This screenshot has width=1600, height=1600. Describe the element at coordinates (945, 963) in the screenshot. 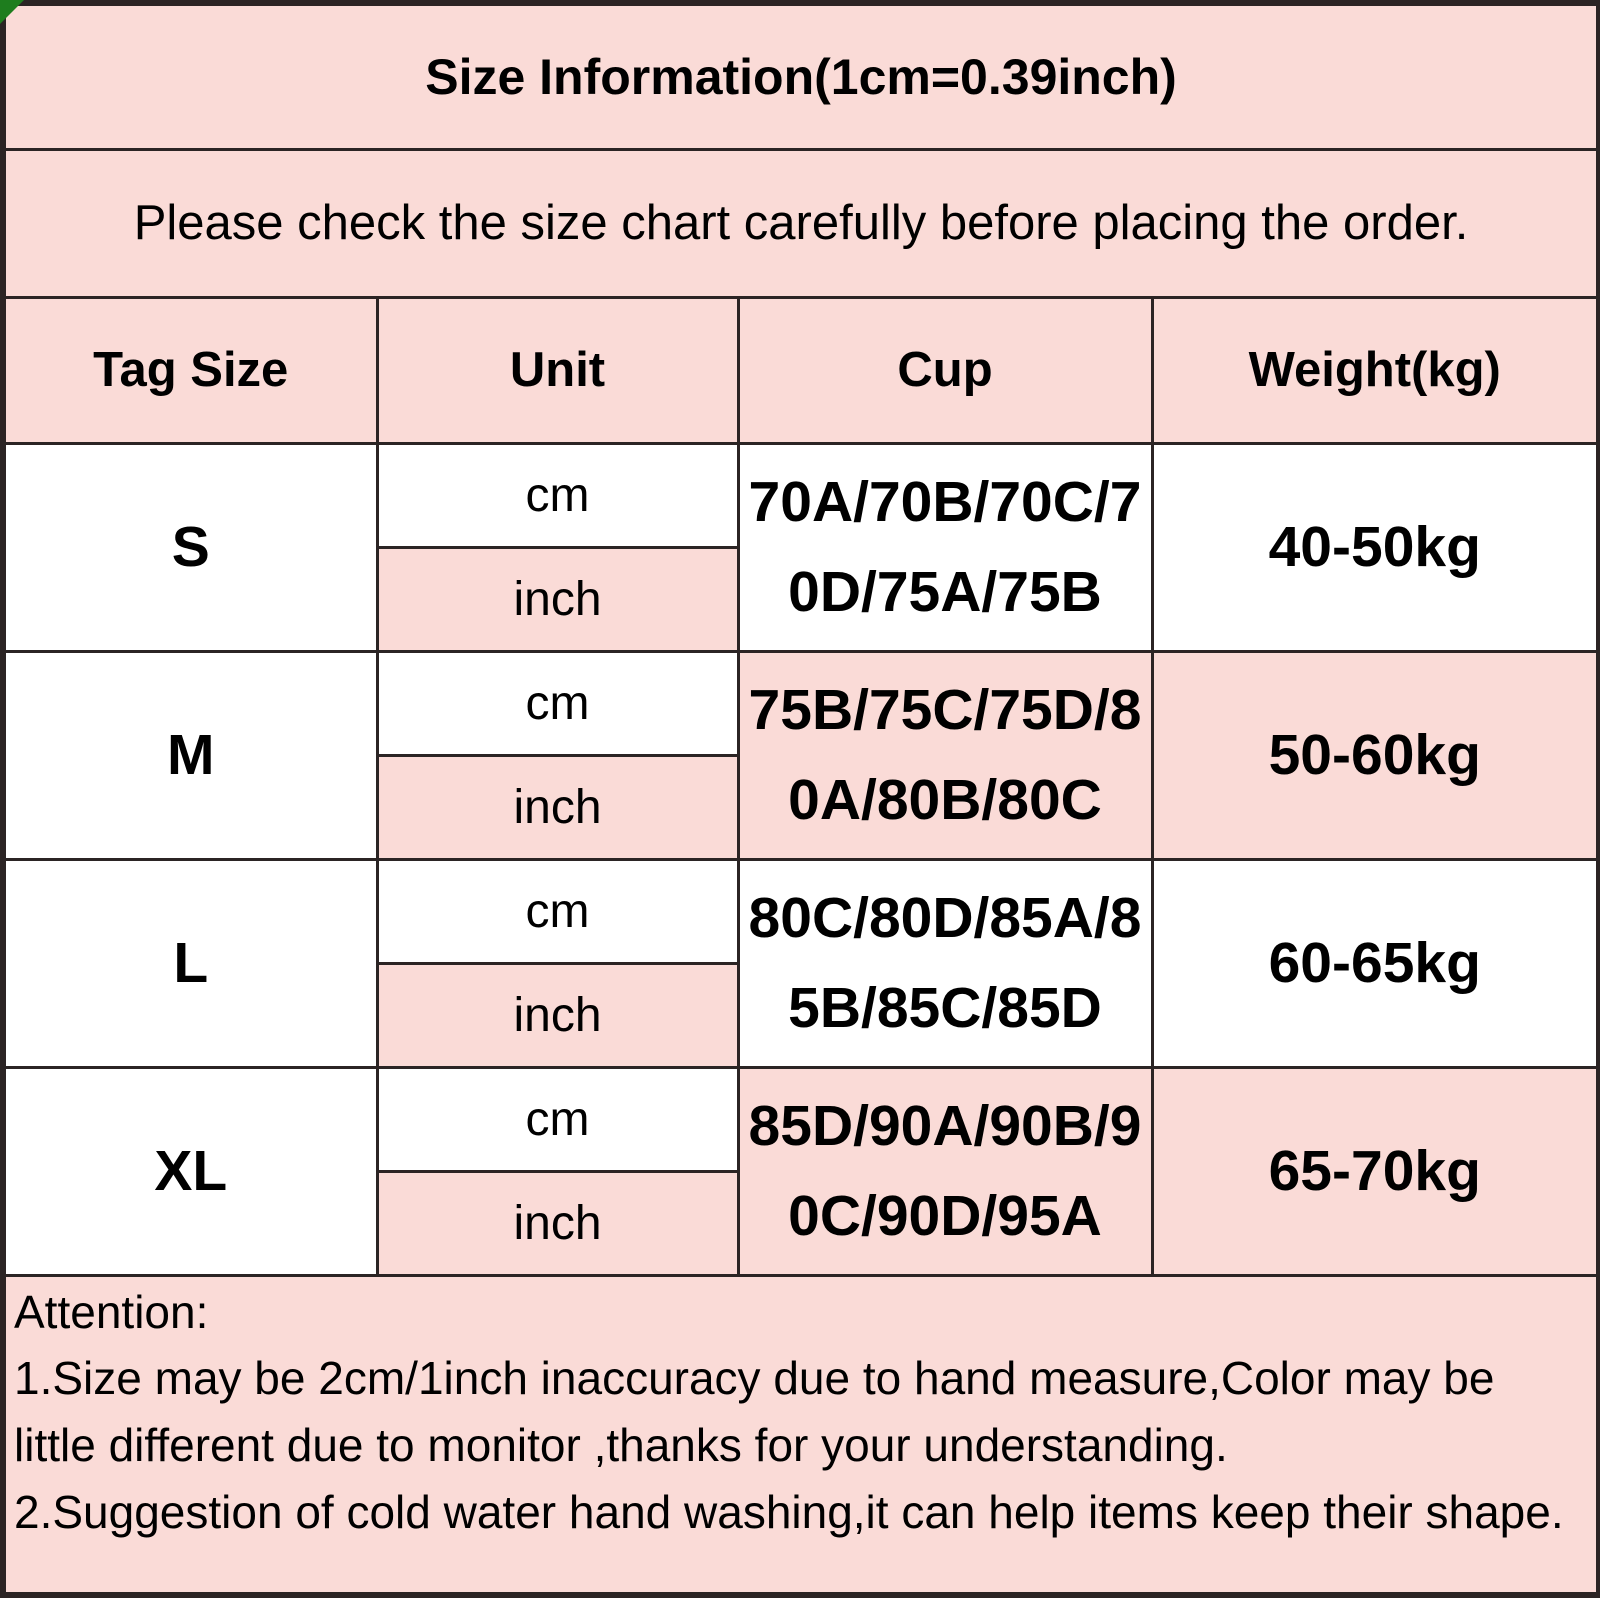

I see `cup-cell: 80C/80D/85A/85B/85C/85D` at that location.